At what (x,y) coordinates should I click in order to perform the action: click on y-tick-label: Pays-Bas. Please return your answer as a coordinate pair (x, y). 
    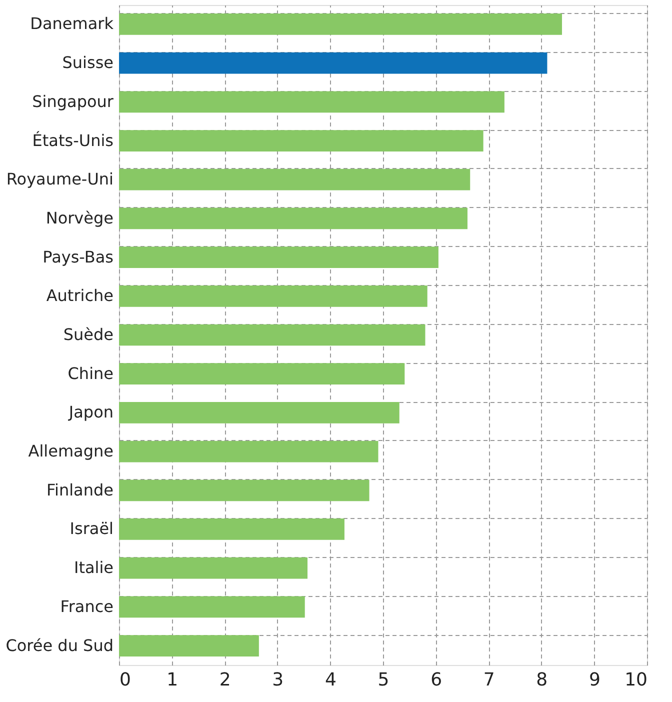
    Looking at the image, I should click on (78, 256).